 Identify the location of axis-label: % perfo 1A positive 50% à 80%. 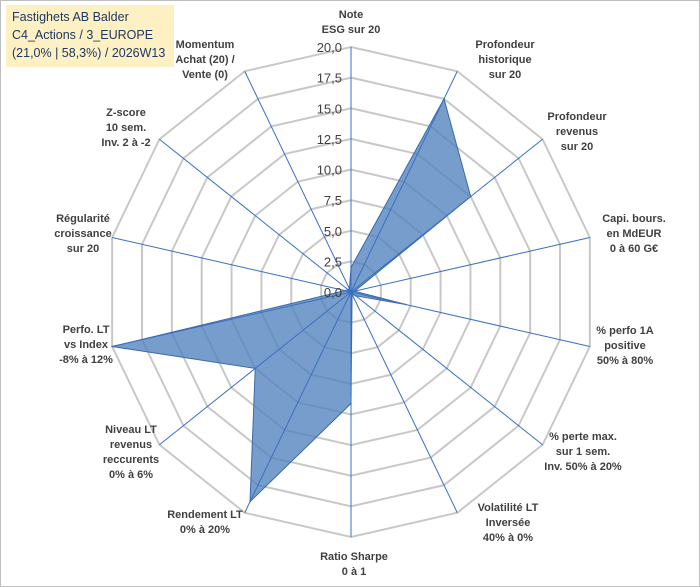
(625, 346).